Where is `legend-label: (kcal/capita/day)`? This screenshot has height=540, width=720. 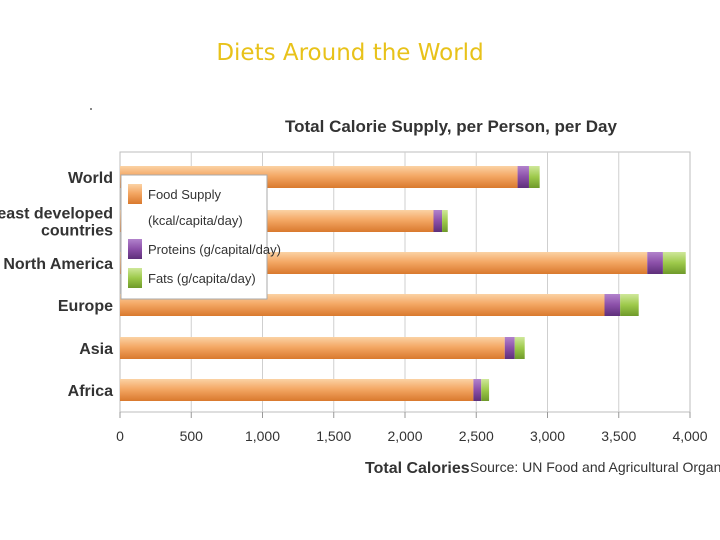
legend-label: (kcal/capita/day) is located at coordinates (195, 220).